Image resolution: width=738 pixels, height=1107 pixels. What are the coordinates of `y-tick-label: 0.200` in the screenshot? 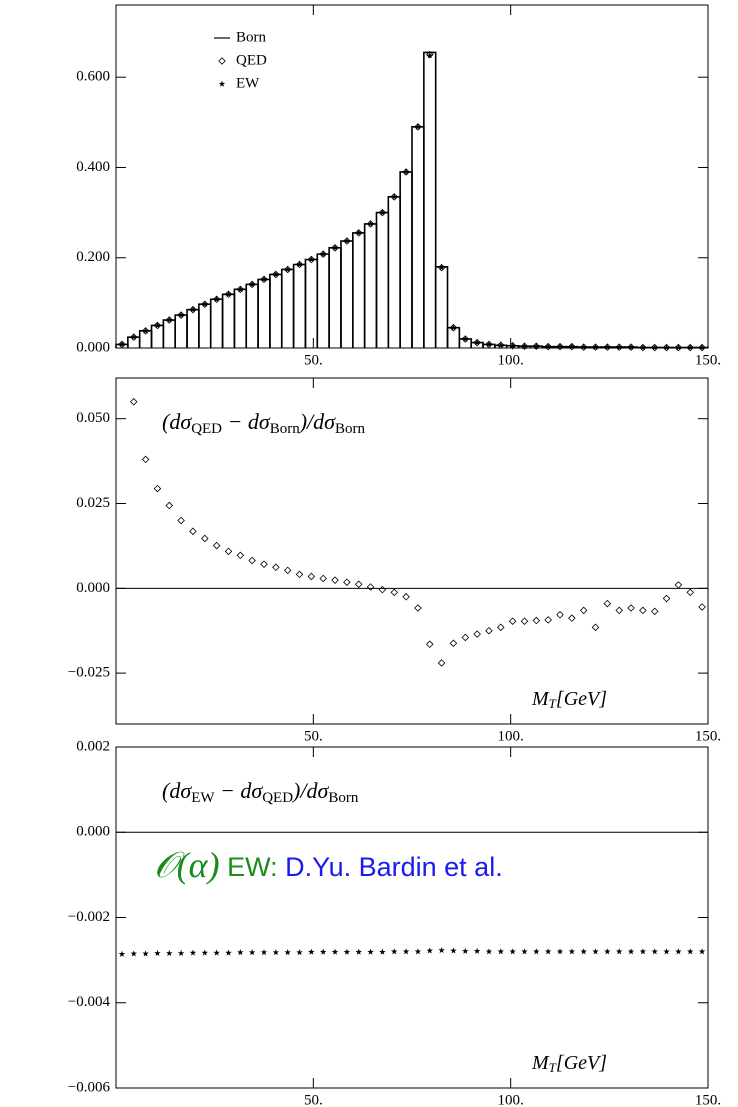 It's located at (93, 257).